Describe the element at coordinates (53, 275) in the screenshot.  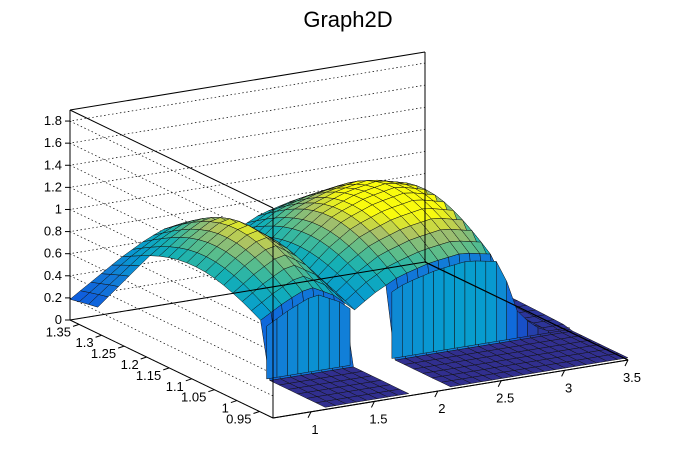
I see `z-tick-label: 0.4` at that location.